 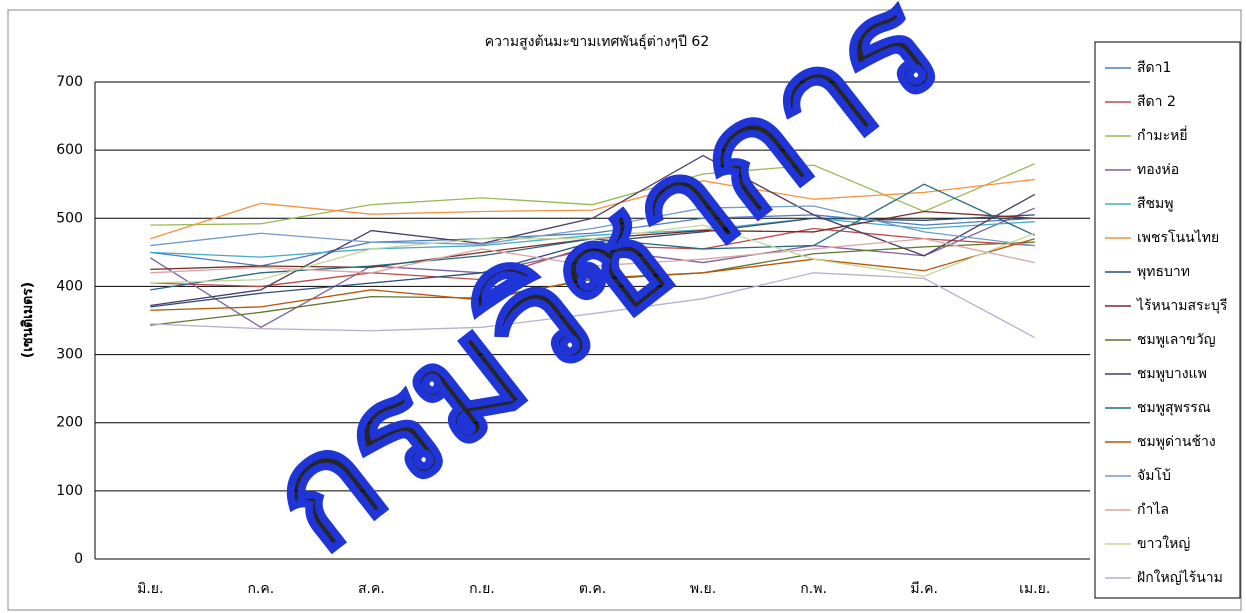 What do you see at coordinates (69, 355) in the screenshot?
I see `y-tick-label: 300` at bounding box center [69, 355].